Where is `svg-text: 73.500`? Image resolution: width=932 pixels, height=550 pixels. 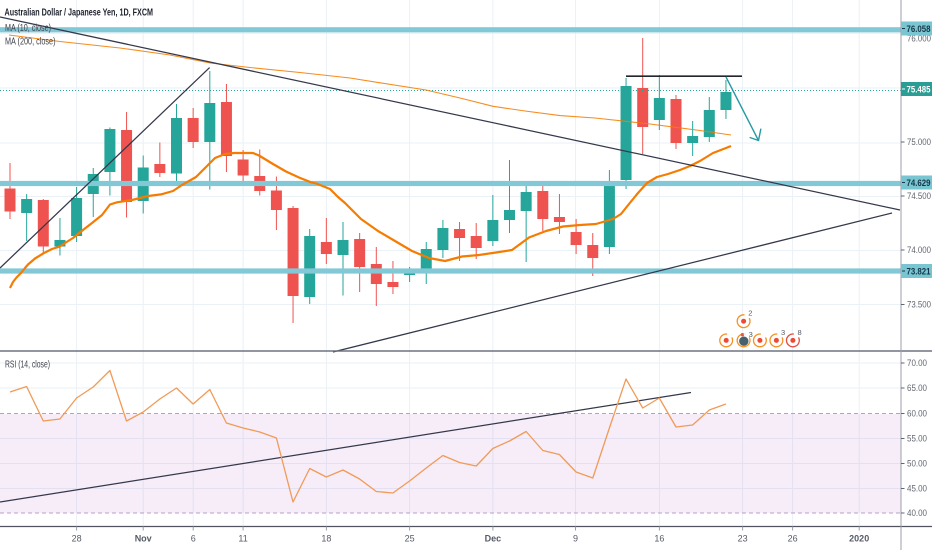 svg-text: 73.500 is located at coordinates (919, 305).